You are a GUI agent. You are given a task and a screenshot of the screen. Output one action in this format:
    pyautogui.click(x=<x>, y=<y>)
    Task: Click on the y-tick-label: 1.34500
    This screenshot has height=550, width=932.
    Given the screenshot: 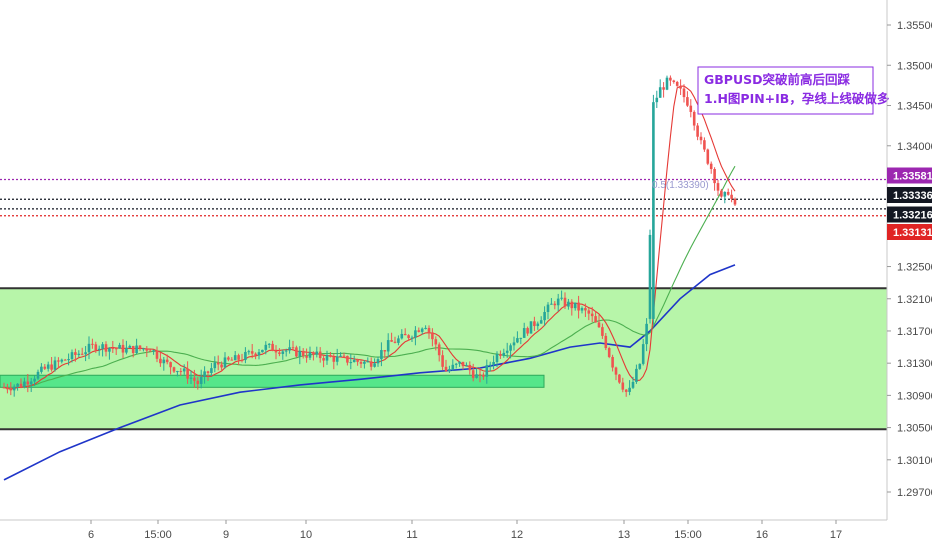 What is the action you would take?
    pyautogui.click(x=914, y=107)
    